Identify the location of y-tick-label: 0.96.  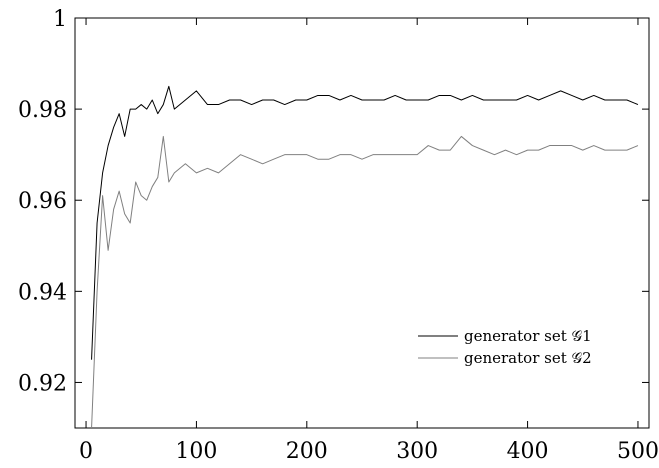
(42, 201).